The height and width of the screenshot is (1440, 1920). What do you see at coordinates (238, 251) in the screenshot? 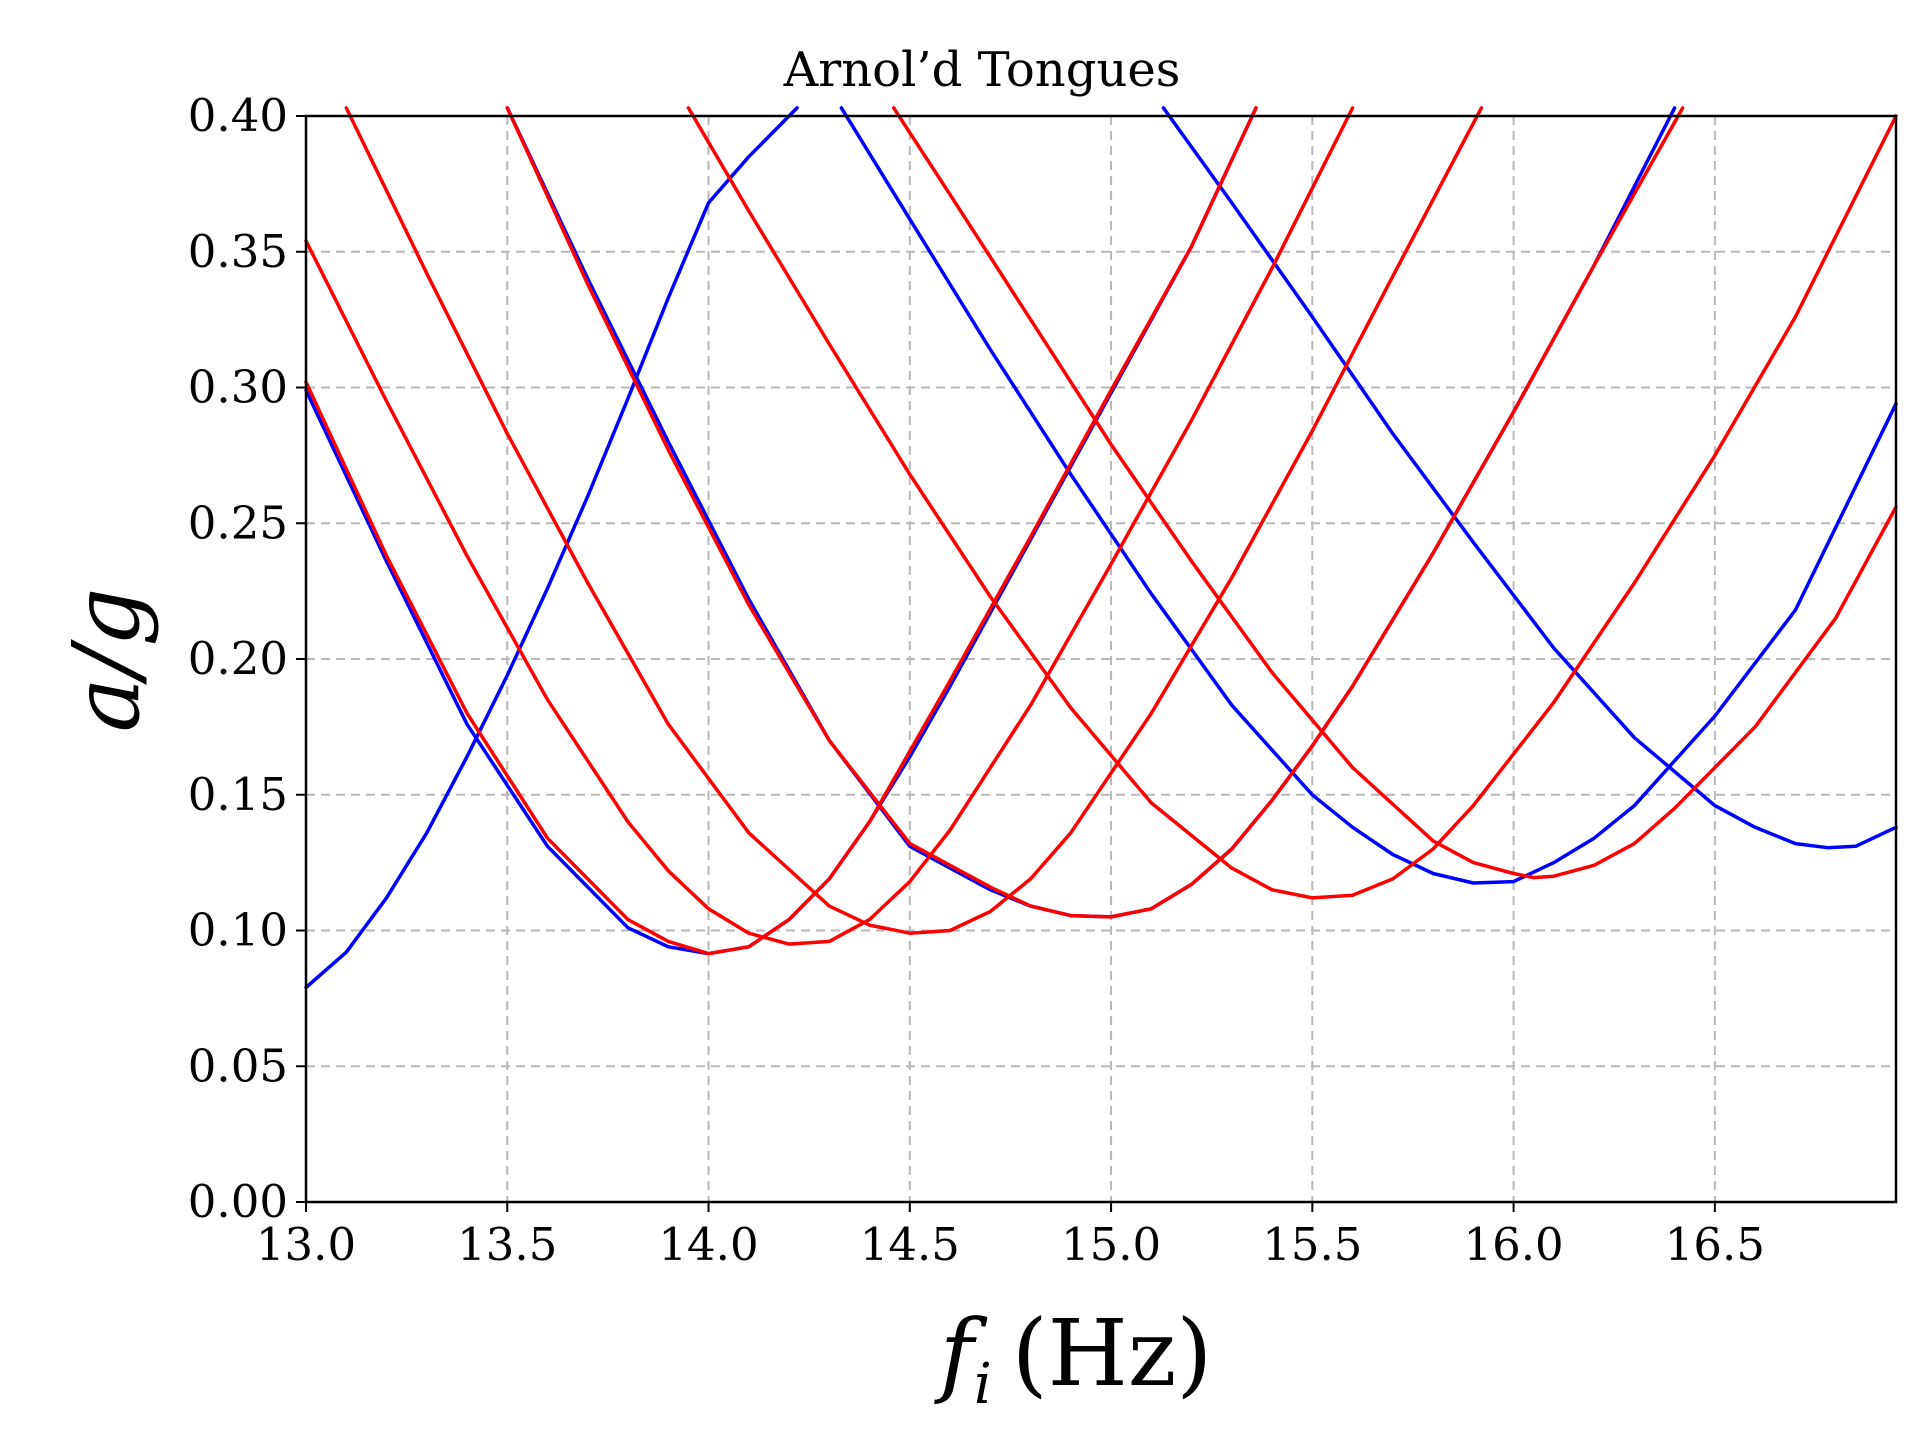
I see `y-tick-label: 0.35` at bounding box center [238, 251].